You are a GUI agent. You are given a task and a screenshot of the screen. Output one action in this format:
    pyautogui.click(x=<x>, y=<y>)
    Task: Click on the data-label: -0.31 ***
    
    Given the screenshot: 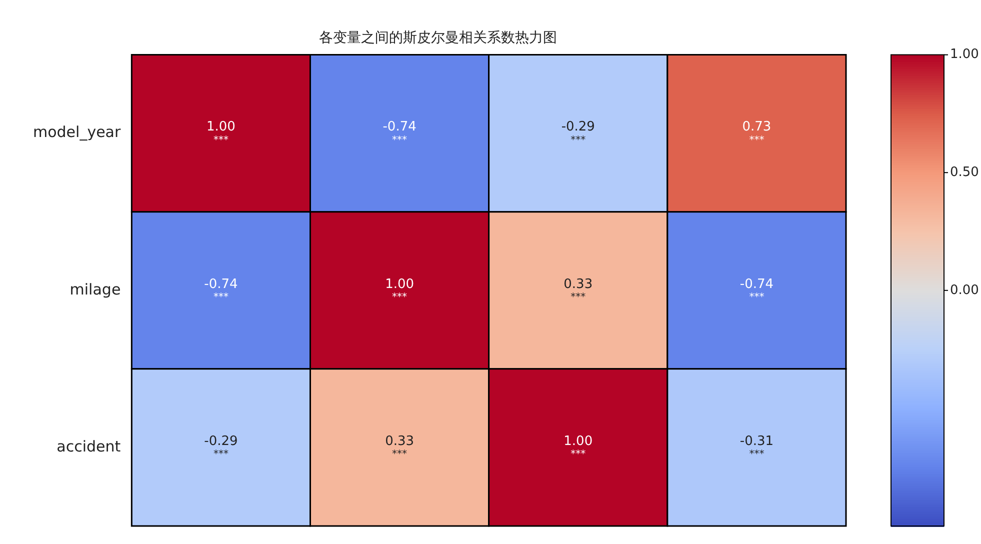 What is the action you would take?
    pyautogui.click(x=757, y=447)
    